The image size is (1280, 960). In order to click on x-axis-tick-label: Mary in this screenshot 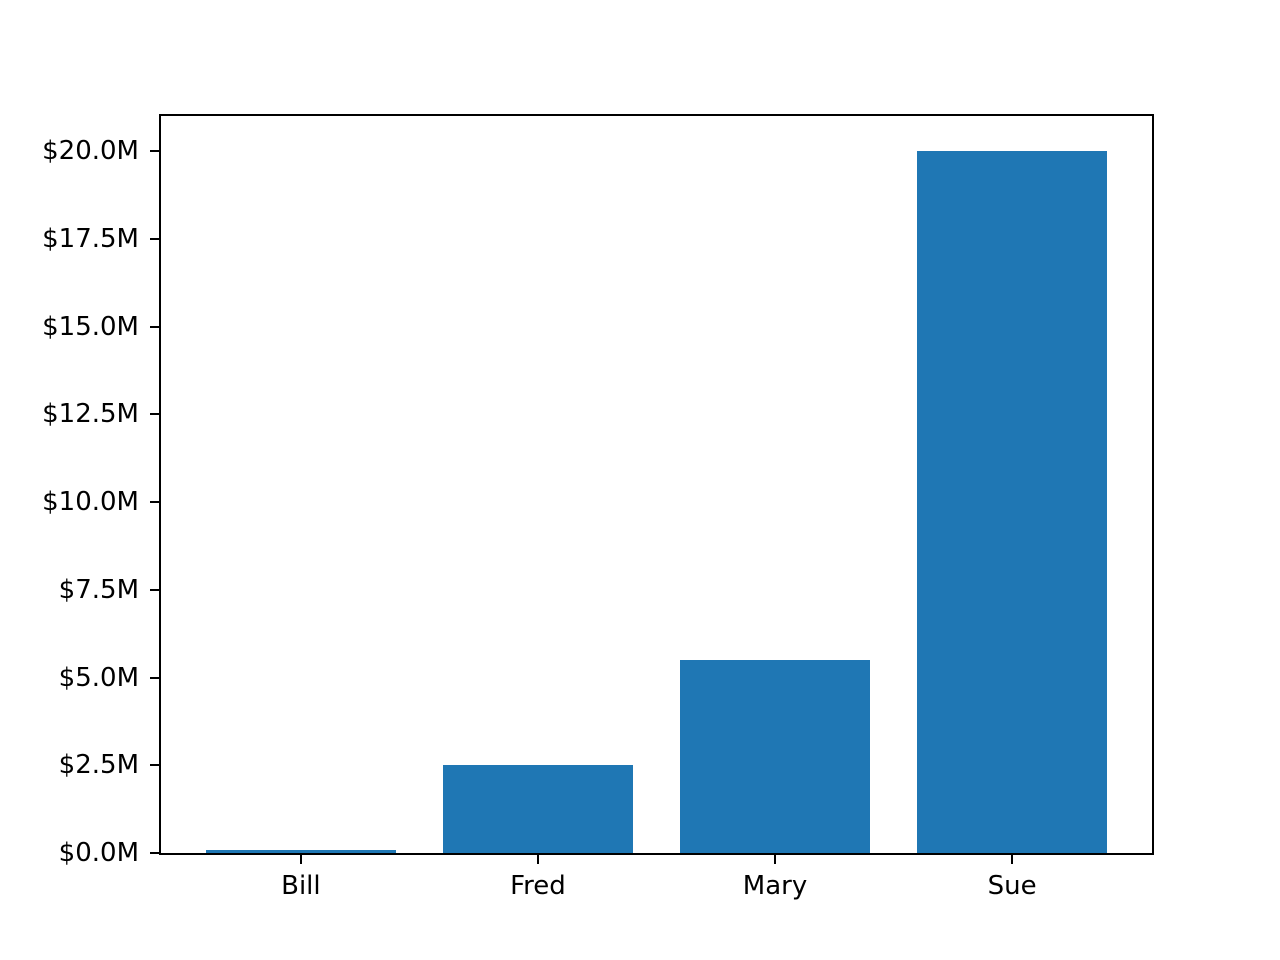, I will do `click(775, 886)`.